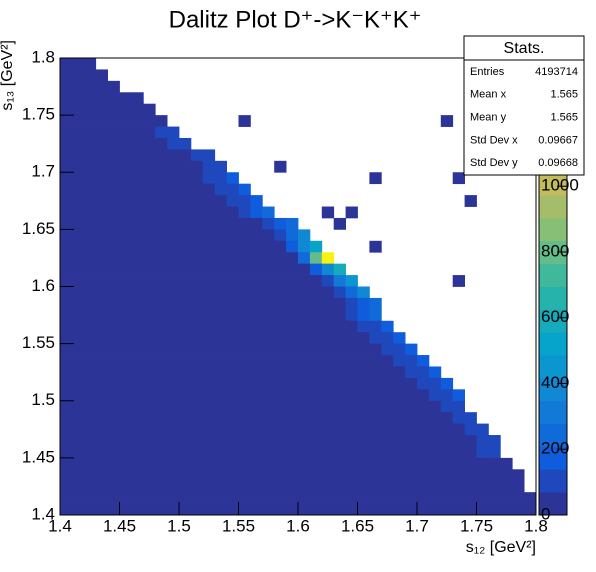  What do you see at coordinates (555, 448) in the screenshot?
I see `z-tick-label: 200` at bounding box center [555, 448].